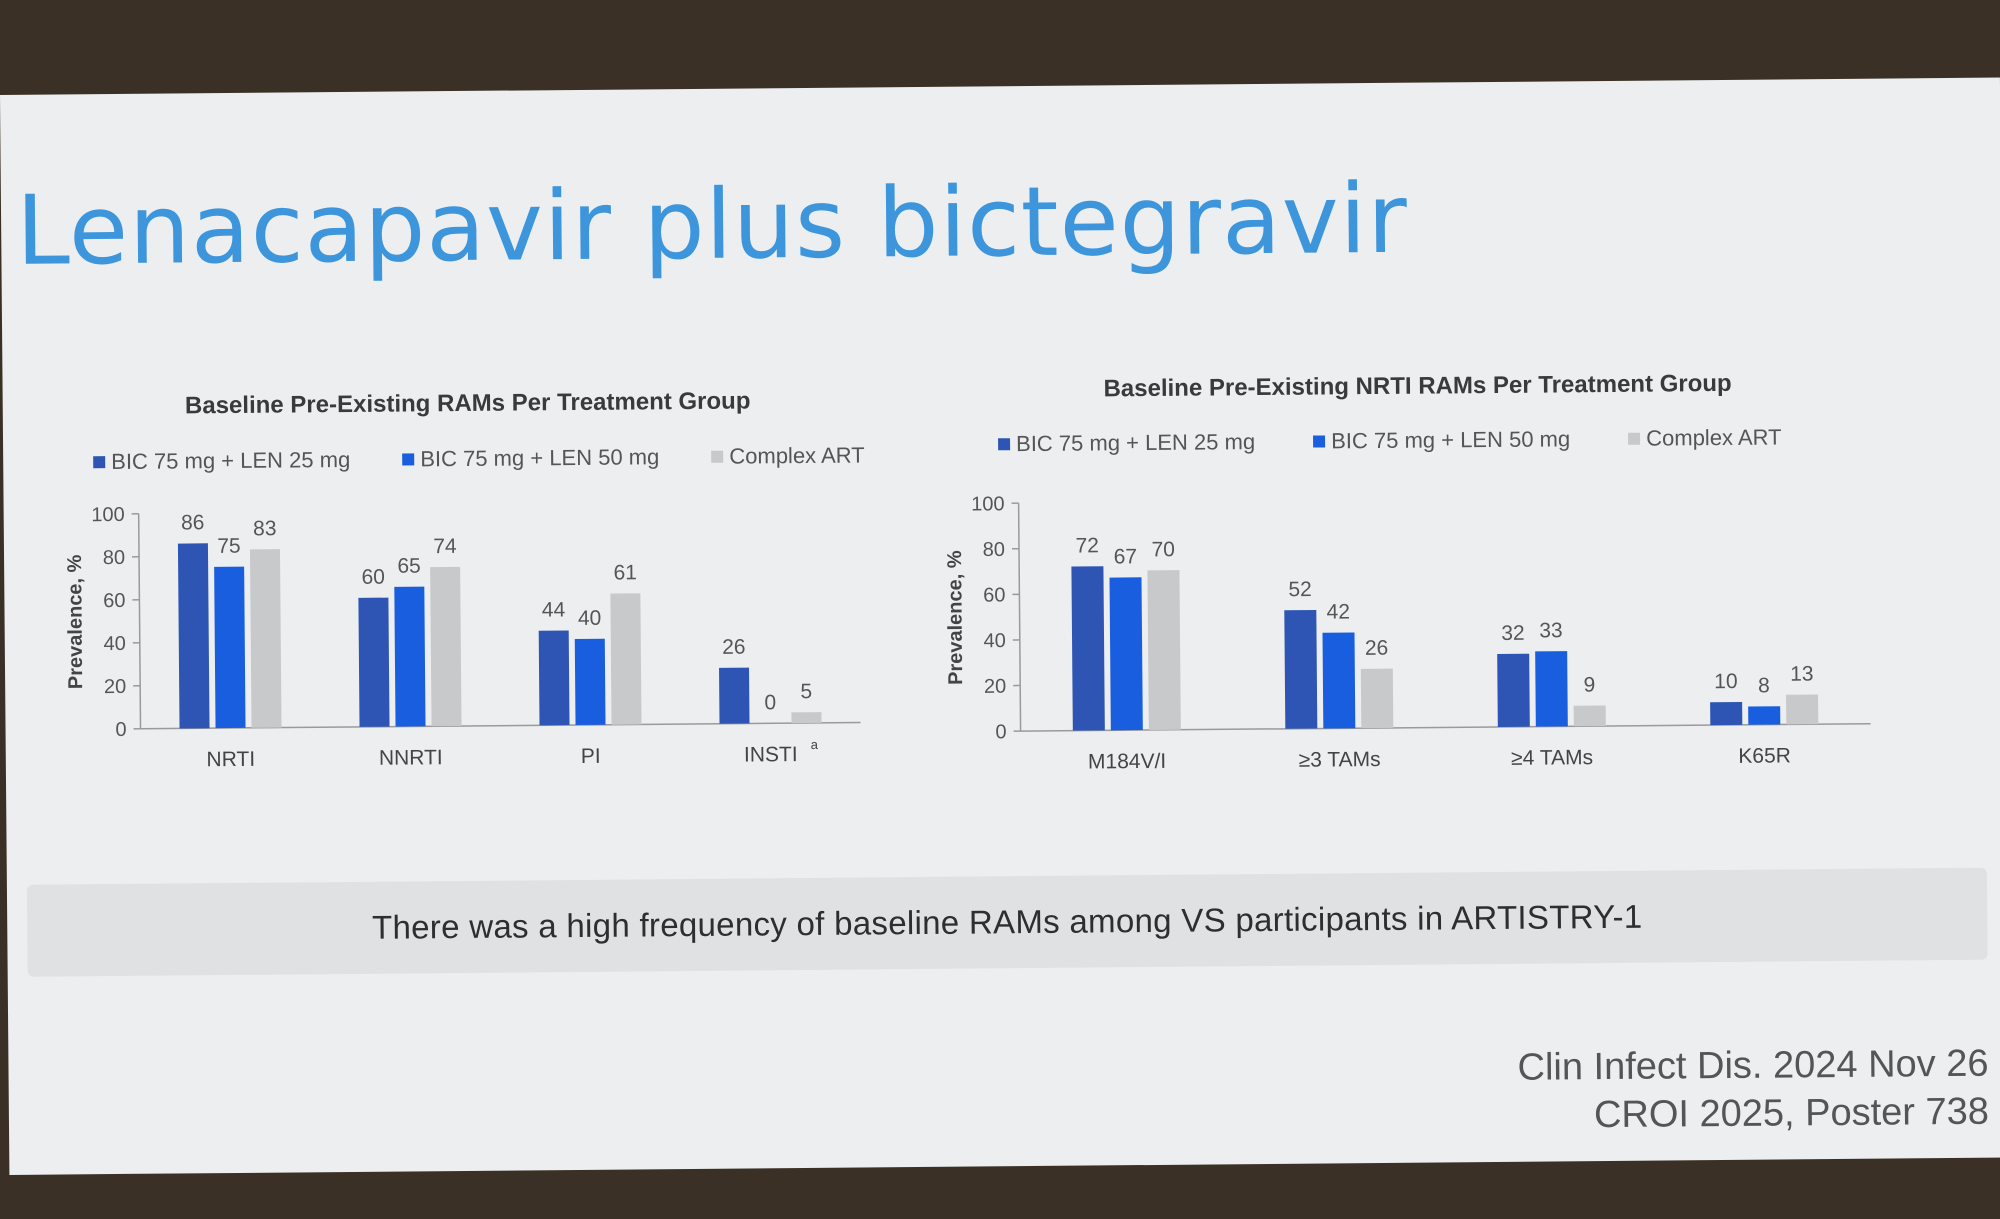  I want to click on citation-journal: Clin Infect Dis. 2024 Nov 26, so click(1753, 1065).